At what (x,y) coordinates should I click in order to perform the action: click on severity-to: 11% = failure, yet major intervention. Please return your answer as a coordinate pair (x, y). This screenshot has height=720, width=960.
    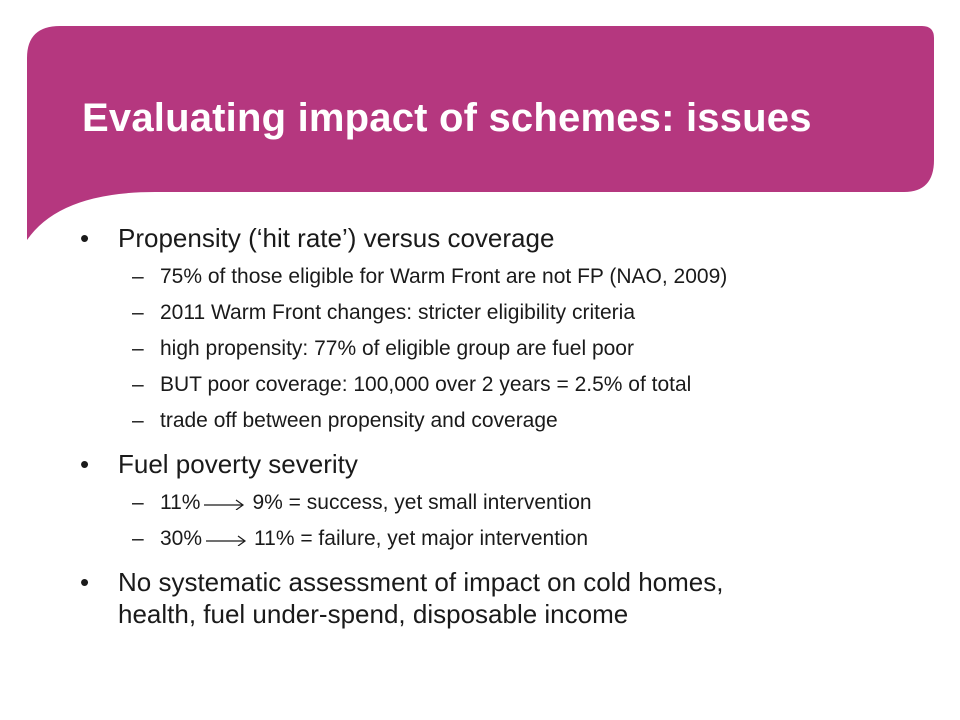
    Looking at the image, I should click on (421, 538).